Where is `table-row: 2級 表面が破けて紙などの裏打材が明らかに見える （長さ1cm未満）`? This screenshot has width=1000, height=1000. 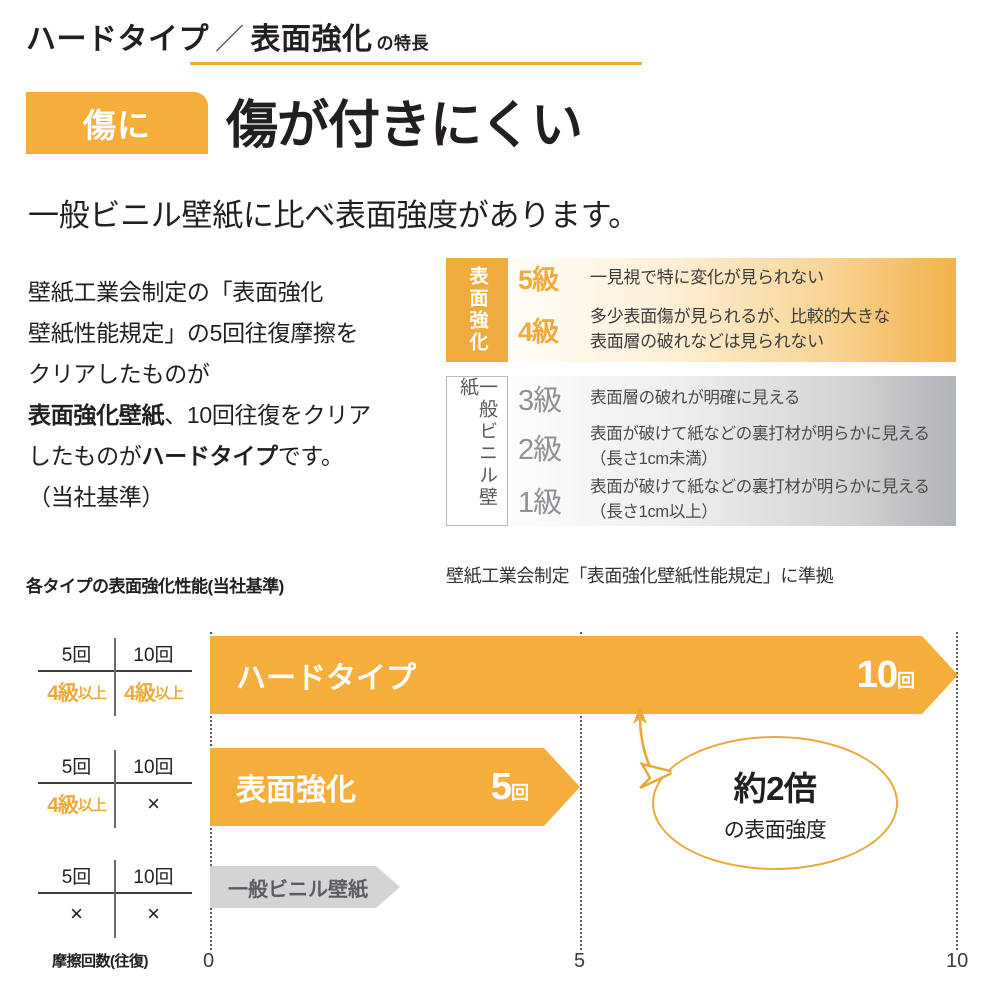 table-row: 2級 表面が破けて紙などの裏打材が明らかに見える （長さ1cm未満） is located at coordinates (732, 447).